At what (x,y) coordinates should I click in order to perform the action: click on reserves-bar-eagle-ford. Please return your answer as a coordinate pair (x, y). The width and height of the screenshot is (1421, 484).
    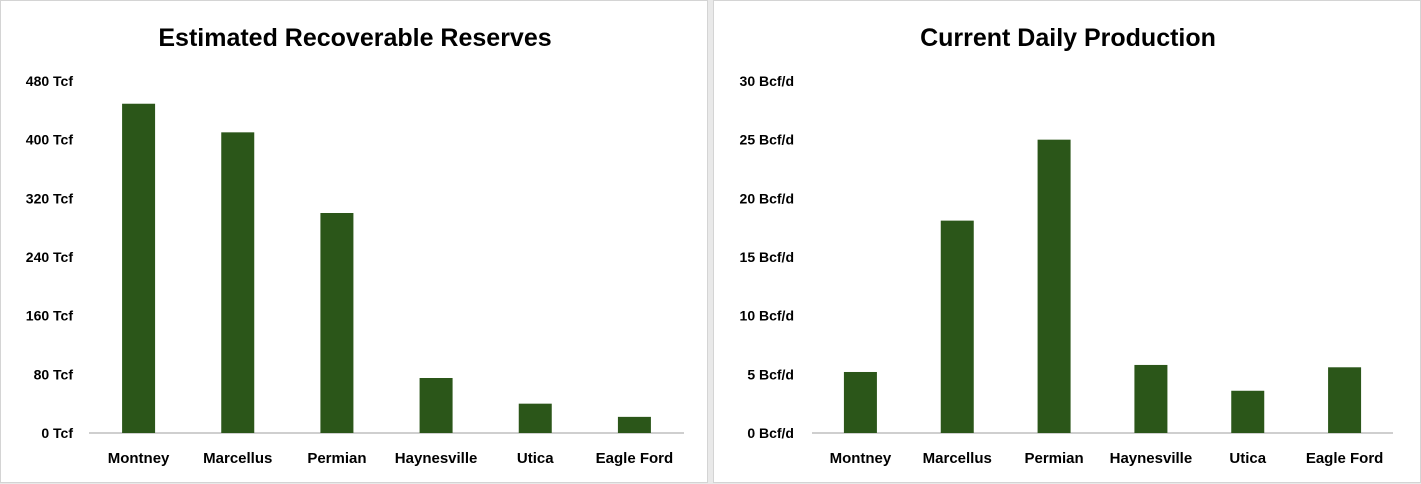
    Looking at the image, I should click on (634, 424).